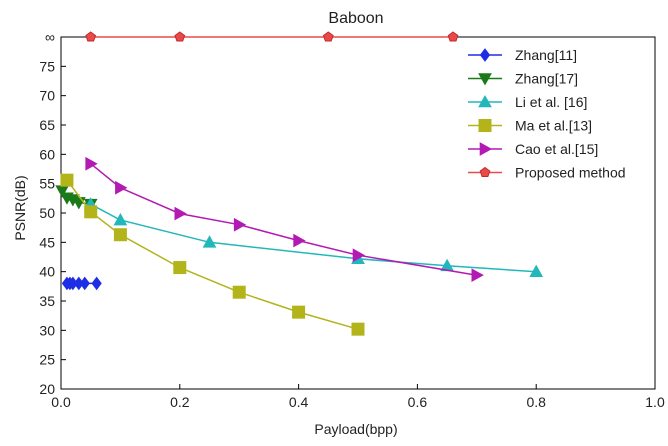  Describe the element at coordinates (551, 102) in the screenshot. I see `legend-label: Li et al. [16]` at that location.